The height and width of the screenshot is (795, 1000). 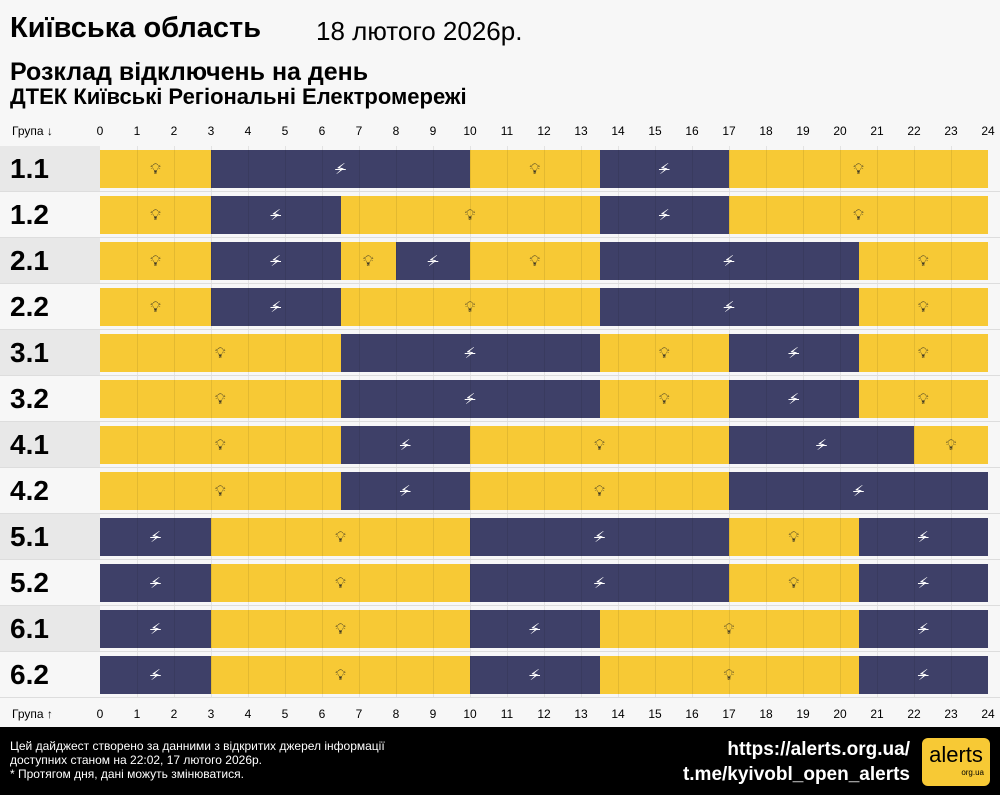 What do you see at coordinates (322, 714) in the screenshot?
I see `hour-tick: 6` at bounding box center [322, 714].